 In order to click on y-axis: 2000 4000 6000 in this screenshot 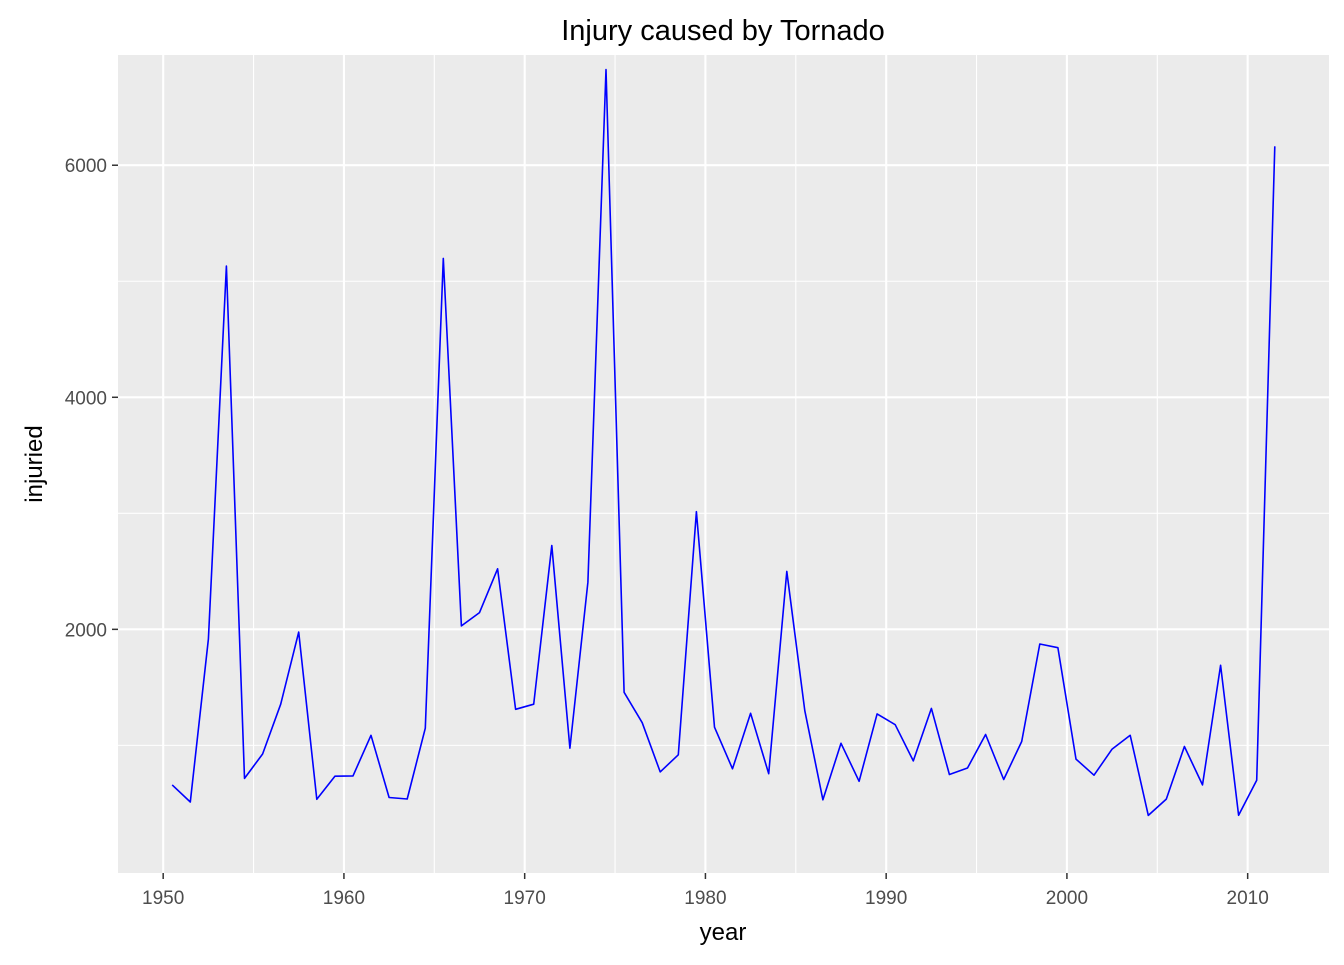, I will do `click(91, 398)`.